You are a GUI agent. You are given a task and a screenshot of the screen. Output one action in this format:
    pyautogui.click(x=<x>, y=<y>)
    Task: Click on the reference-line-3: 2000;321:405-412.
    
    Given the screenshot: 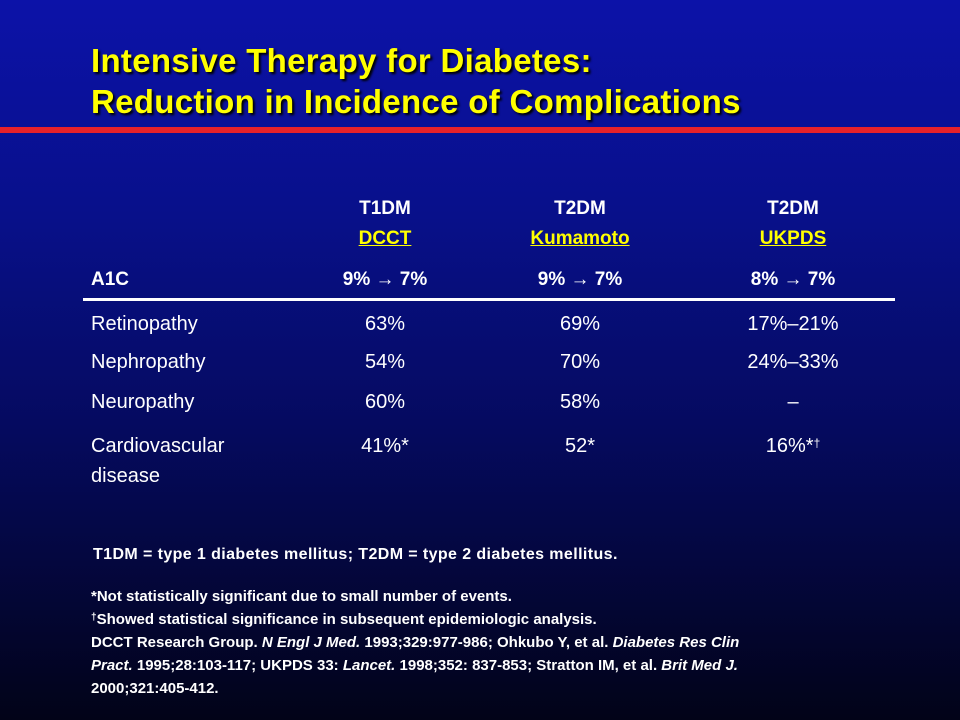 What is the action you would take?
    pyautogui.click(x=155, y=688)
    